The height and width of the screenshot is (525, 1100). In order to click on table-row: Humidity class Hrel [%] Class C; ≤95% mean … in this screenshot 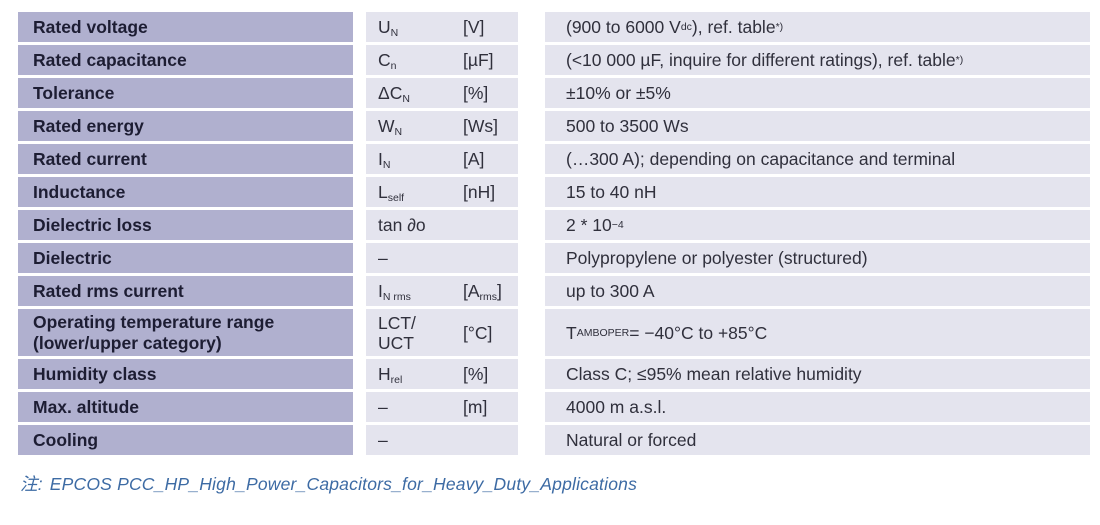, I will do `click(554, 374)`.